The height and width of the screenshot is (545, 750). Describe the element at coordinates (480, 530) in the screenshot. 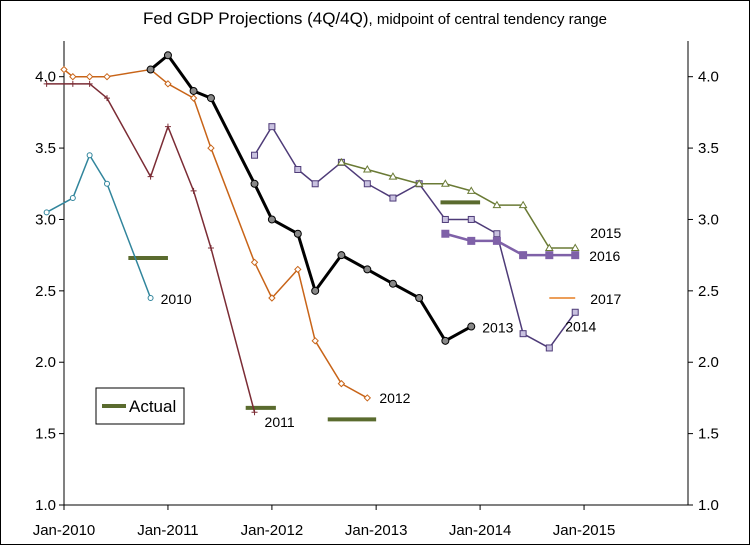

I see `x-tick-label: Jan-2014` at that location.